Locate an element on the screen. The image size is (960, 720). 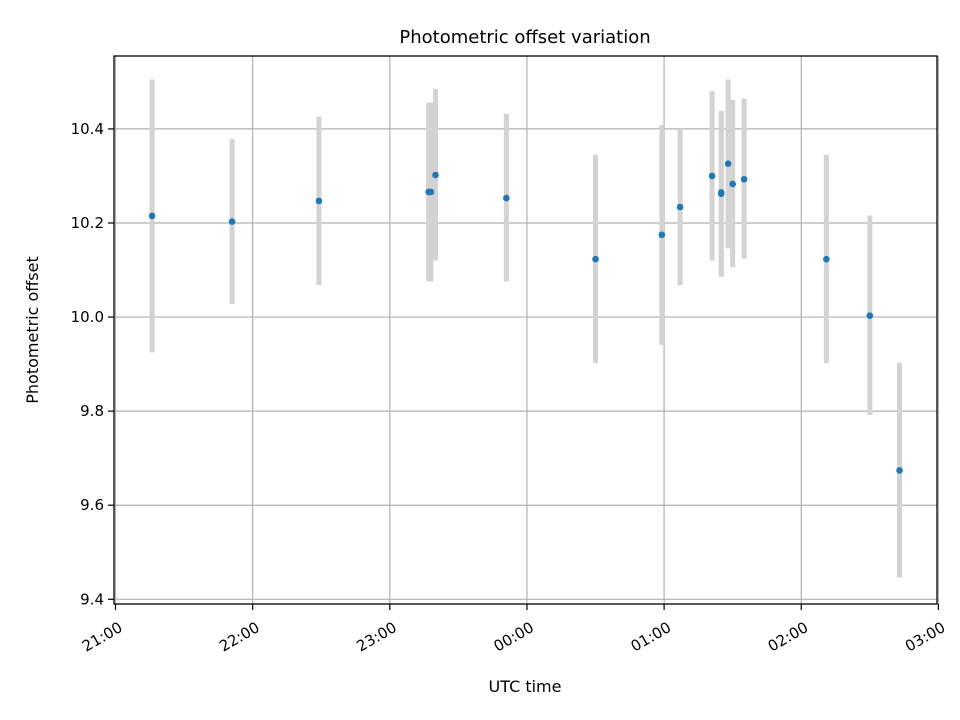
y-tick-label: 10.4 is located at coordinates (87, 129).